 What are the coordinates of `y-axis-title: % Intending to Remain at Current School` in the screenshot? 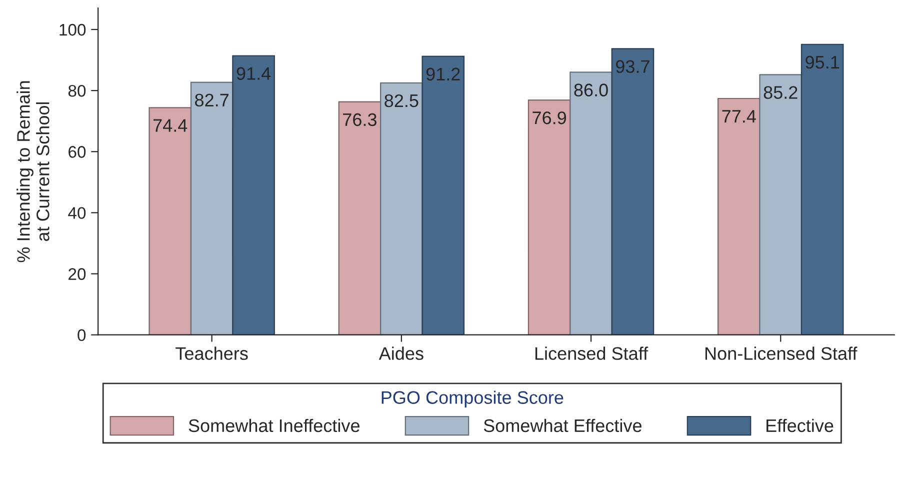 It's located at (33, 171).